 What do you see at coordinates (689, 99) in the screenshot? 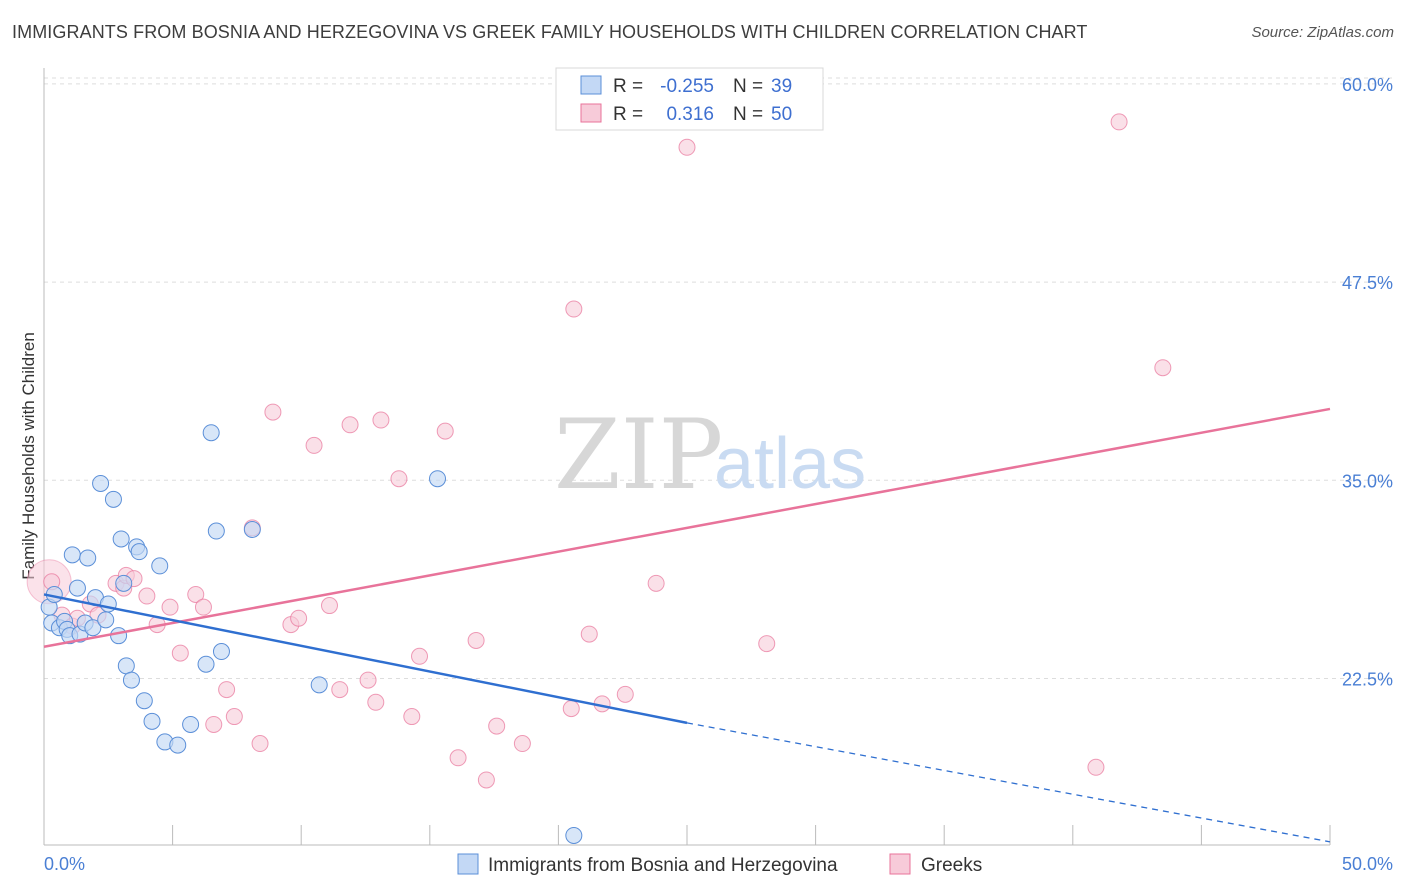
I see `stats-legend: R = -0.255 N = 39 R = 0.316 N = 50` at bounding box center [689, 99].